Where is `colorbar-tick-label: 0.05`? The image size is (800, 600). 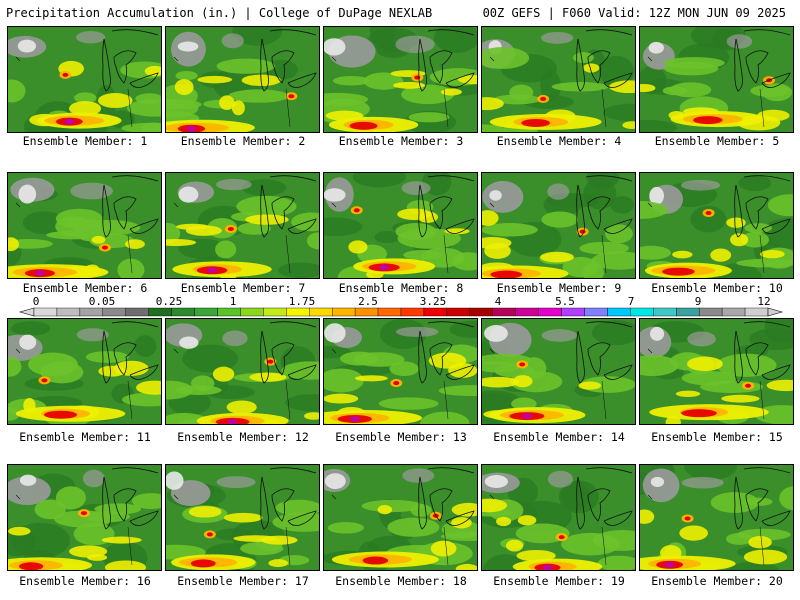 colorbar-tick-label: 0.05 is located at coordinates (102, 302).